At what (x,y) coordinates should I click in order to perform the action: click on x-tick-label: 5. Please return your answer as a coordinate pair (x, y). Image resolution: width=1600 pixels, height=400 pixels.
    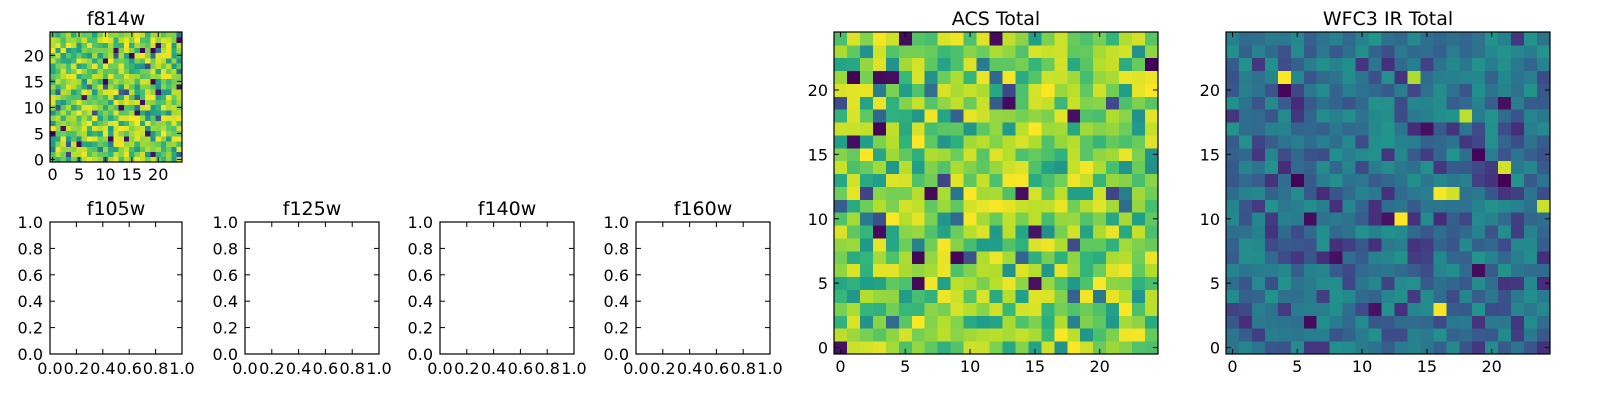
    Looking at the image, I should click on (79, 174).